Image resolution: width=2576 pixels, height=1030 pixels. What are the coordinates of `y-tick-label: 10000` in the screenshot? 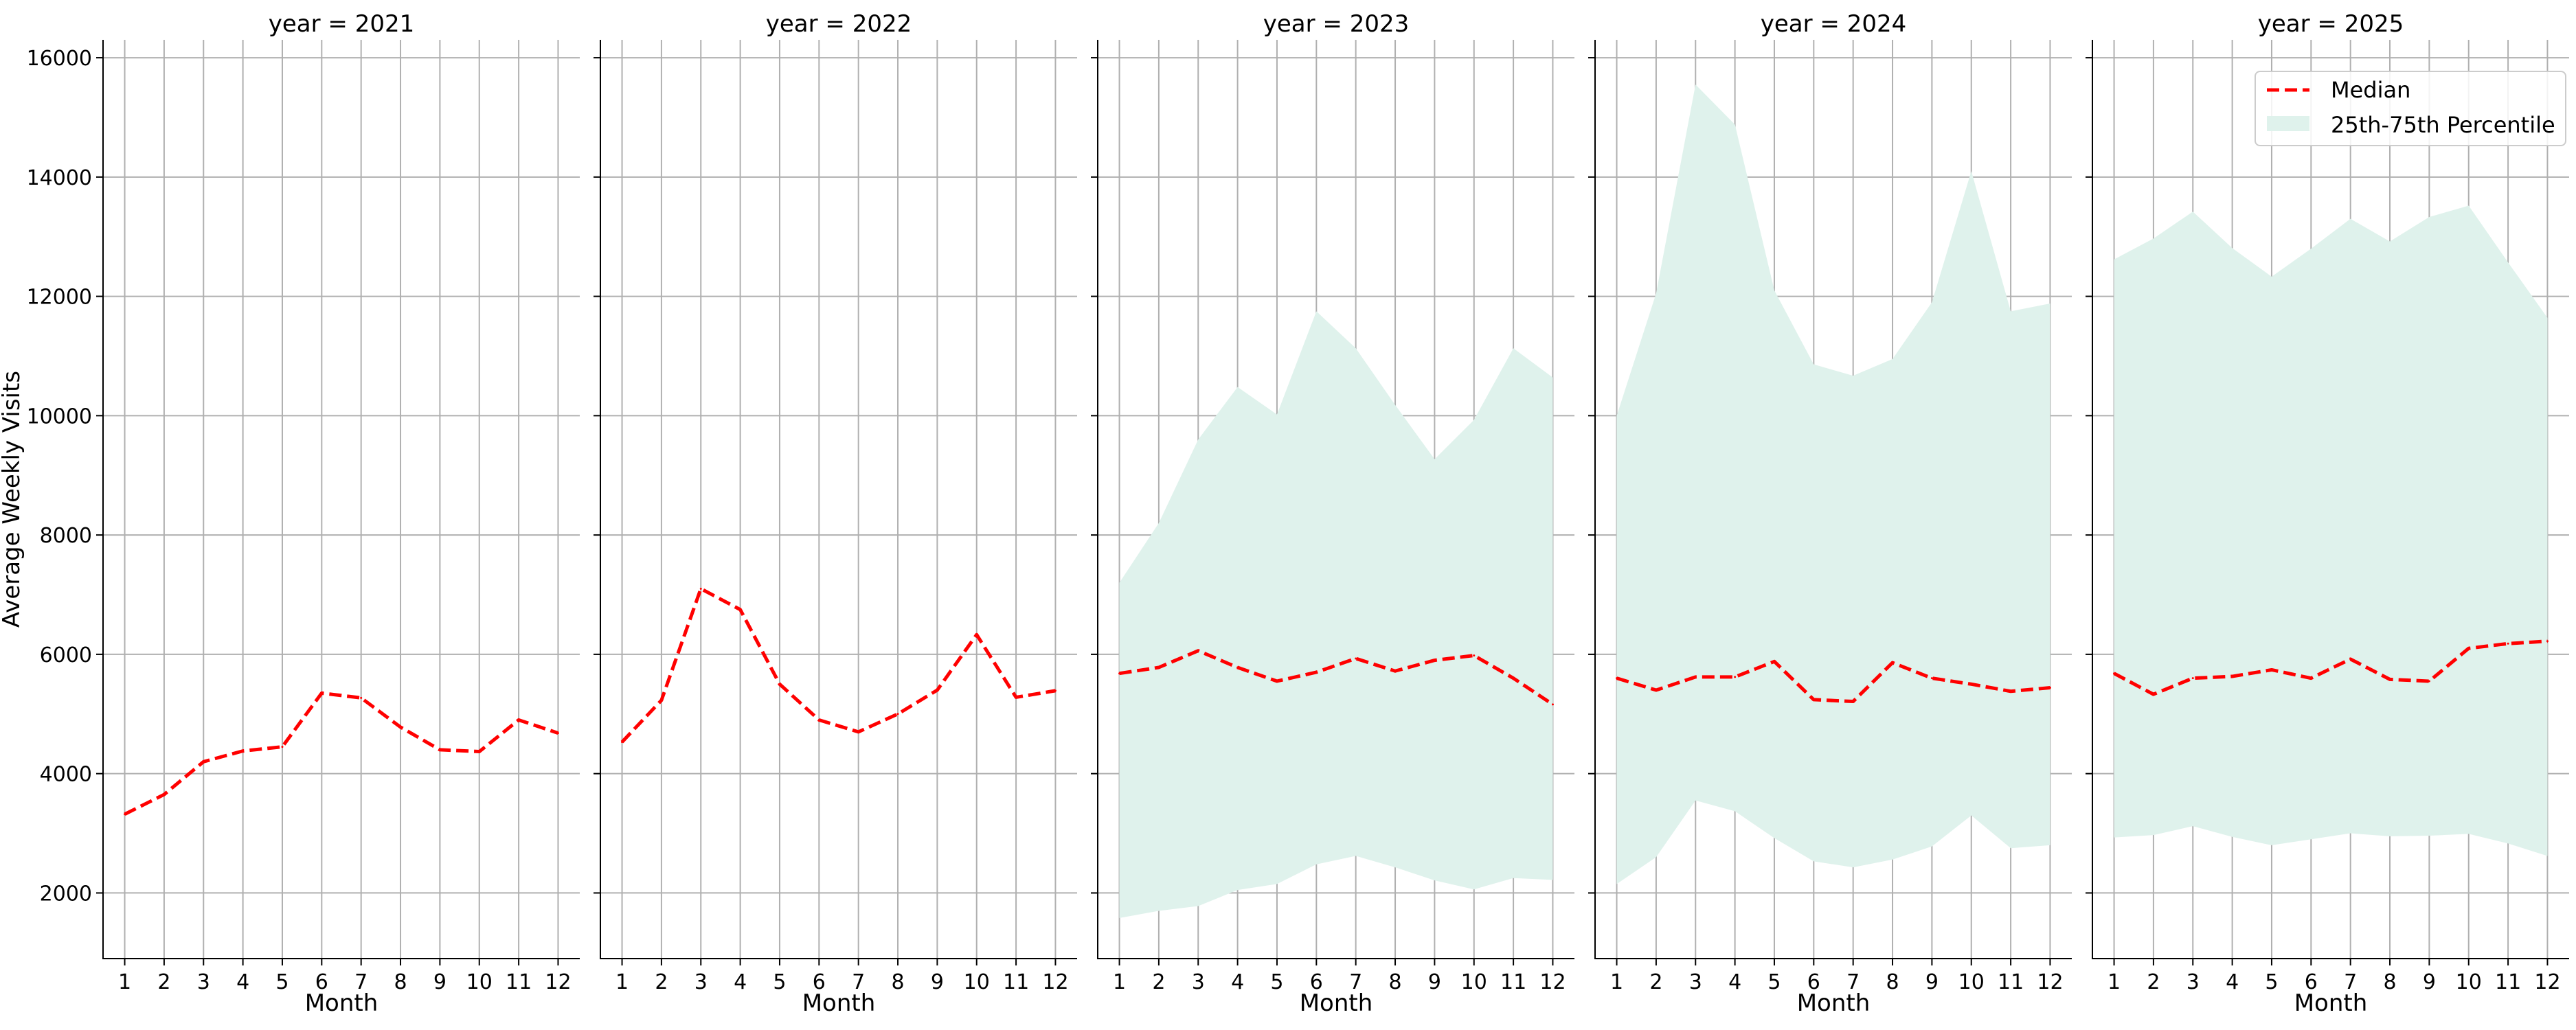 It's located at (59, 416).